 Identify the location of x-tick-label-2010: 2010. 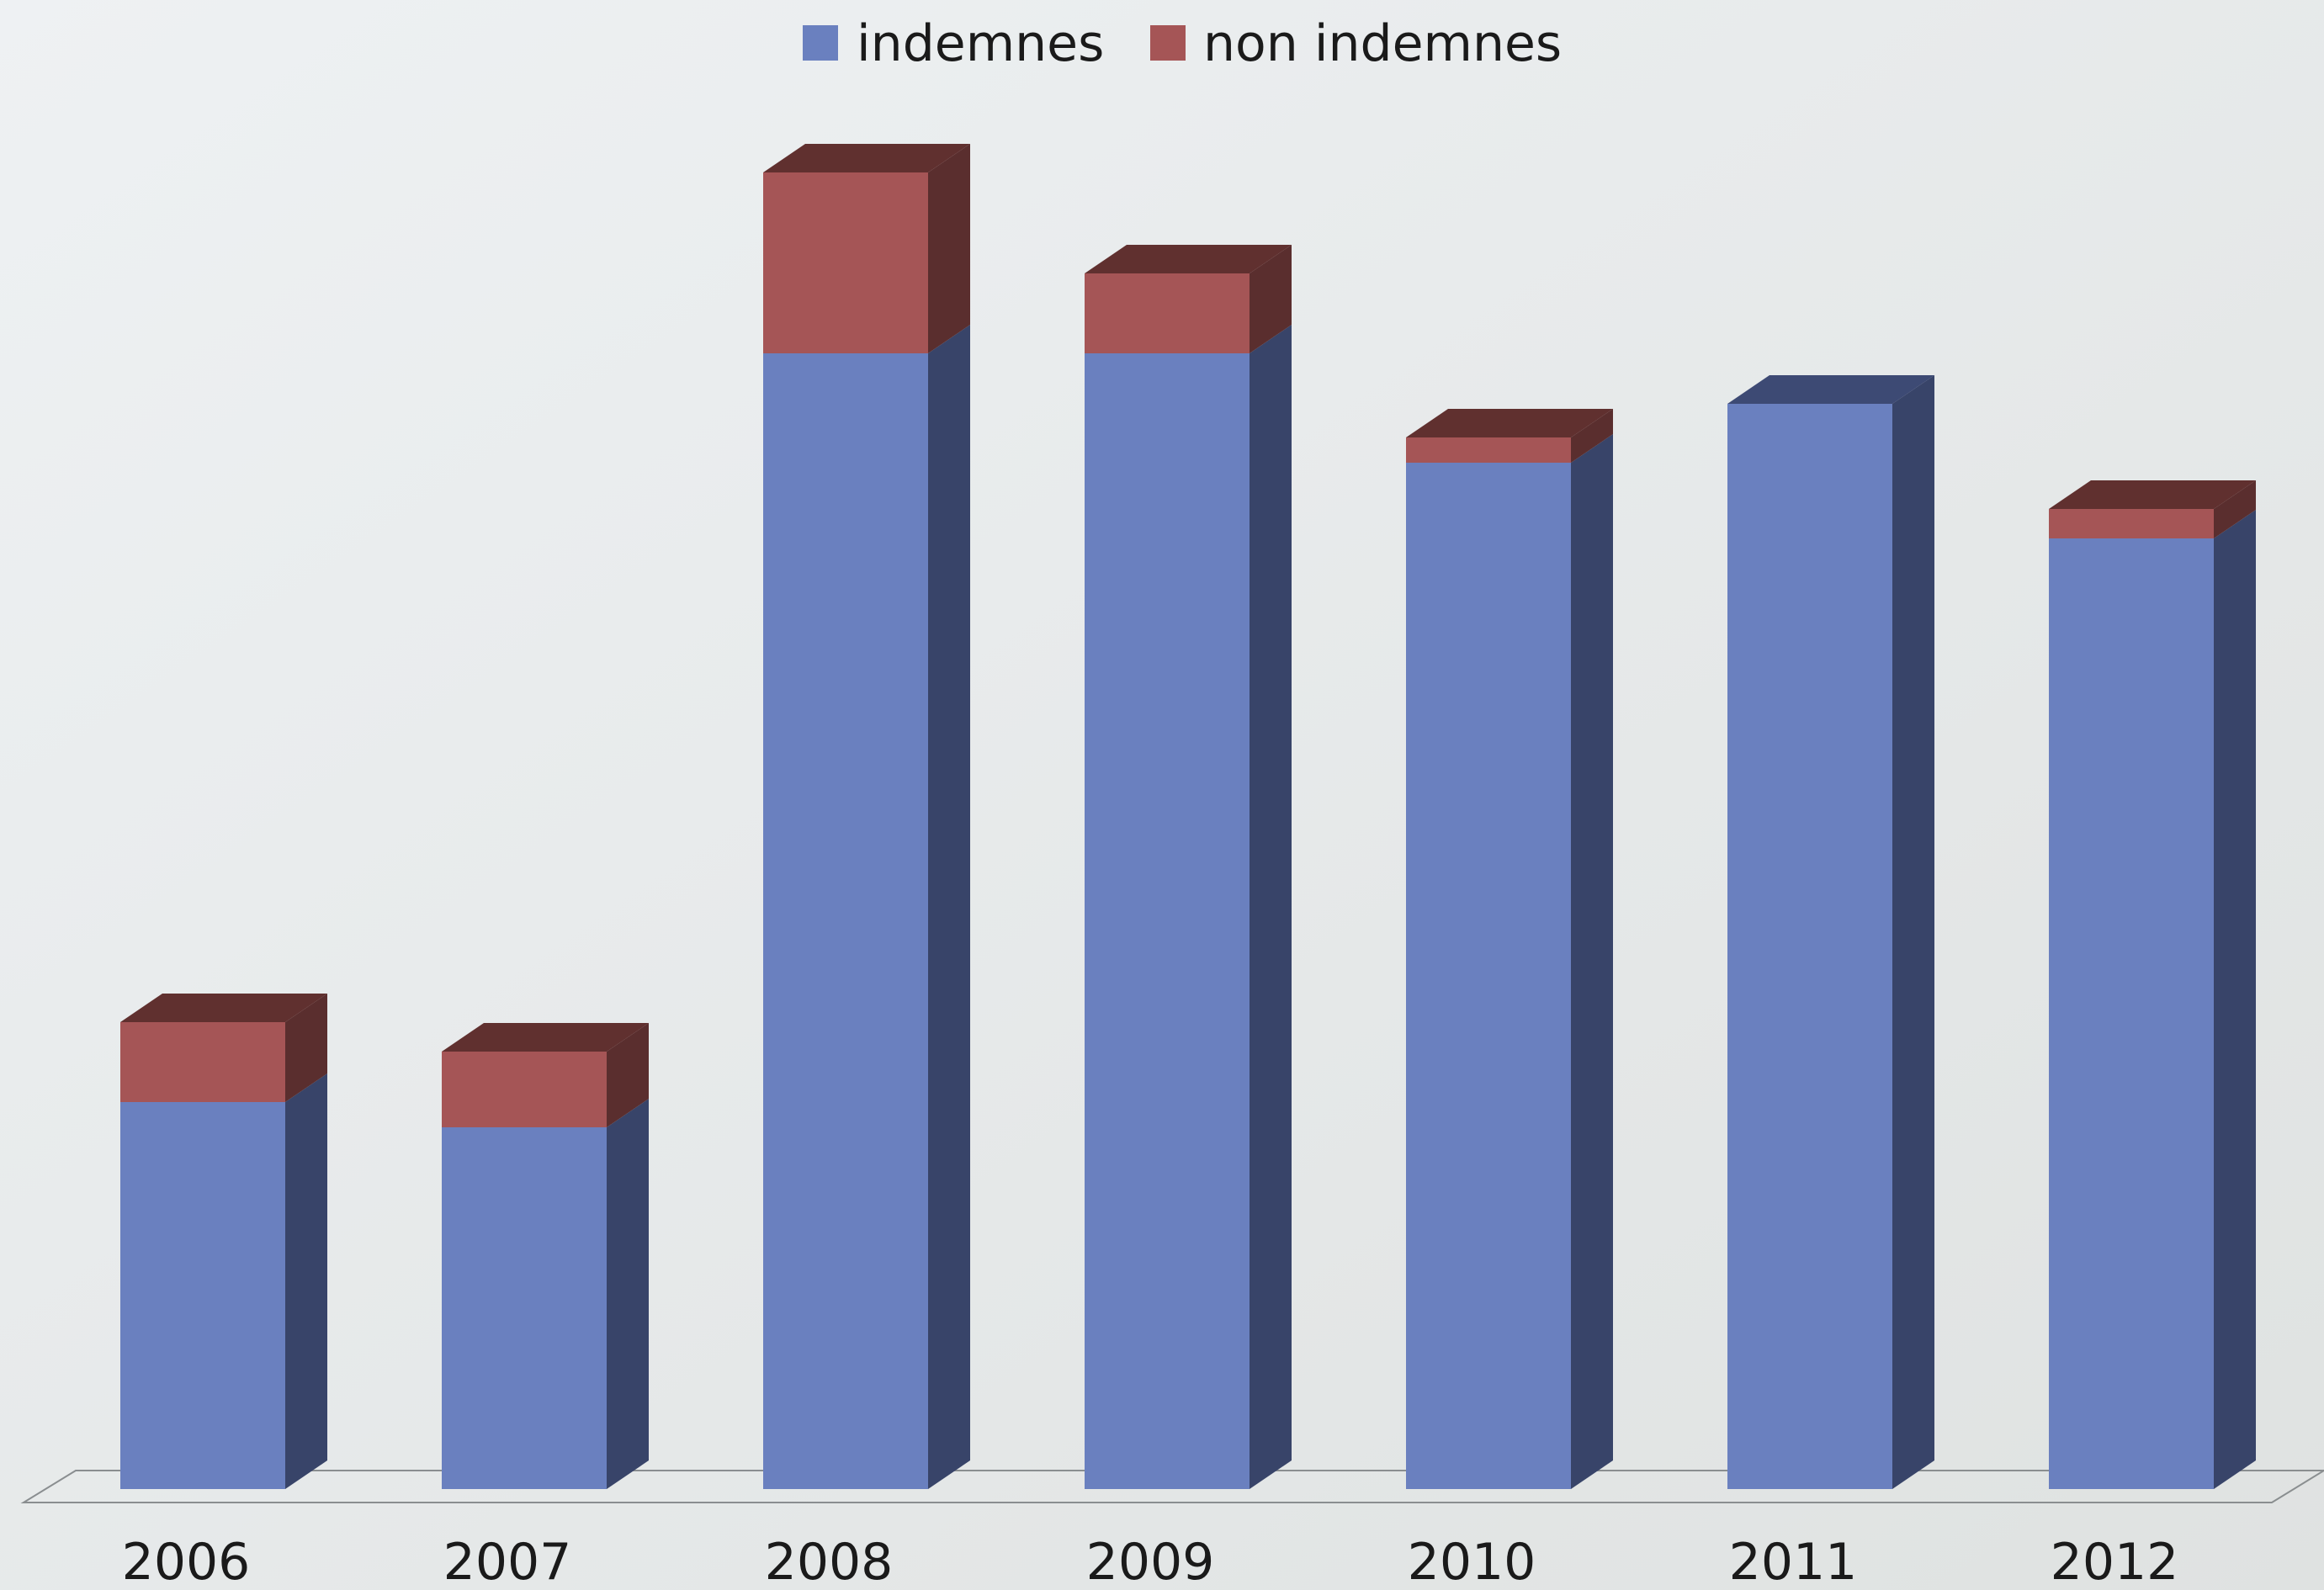
(1472, 1561).